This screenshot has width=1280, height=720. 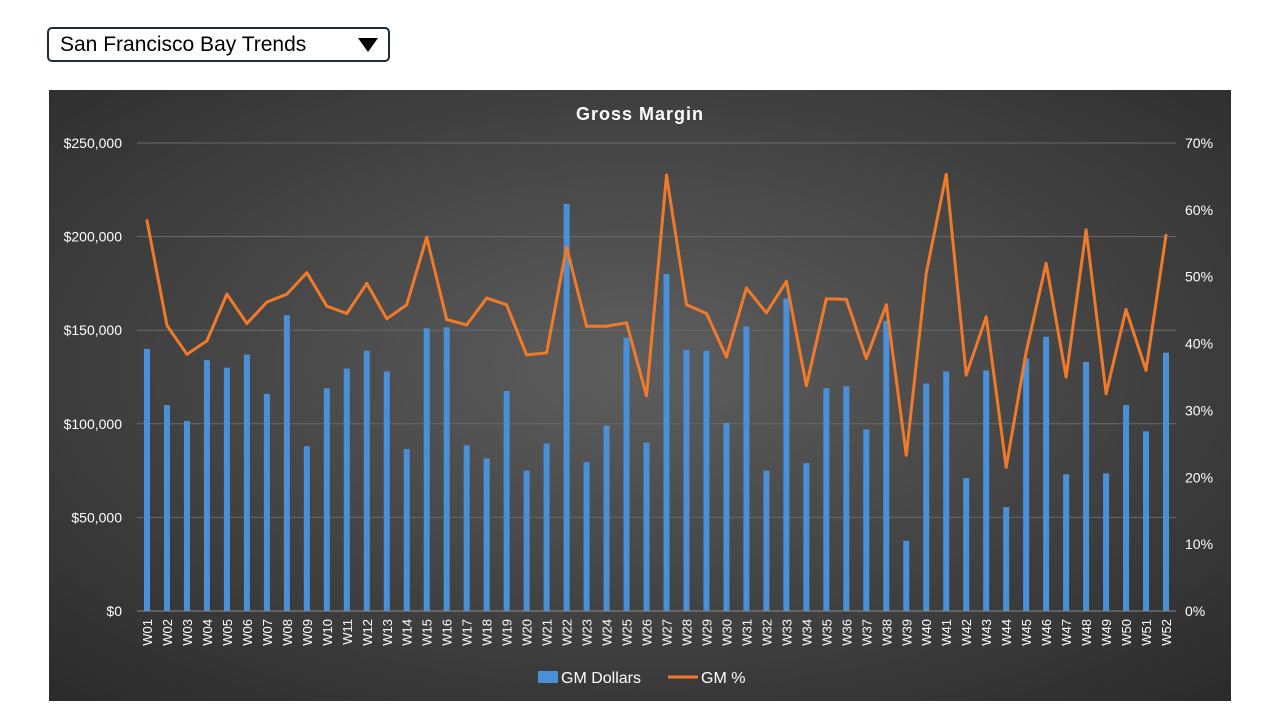 I want to click on x-tick-label: W20, so click(x=527, y=632).